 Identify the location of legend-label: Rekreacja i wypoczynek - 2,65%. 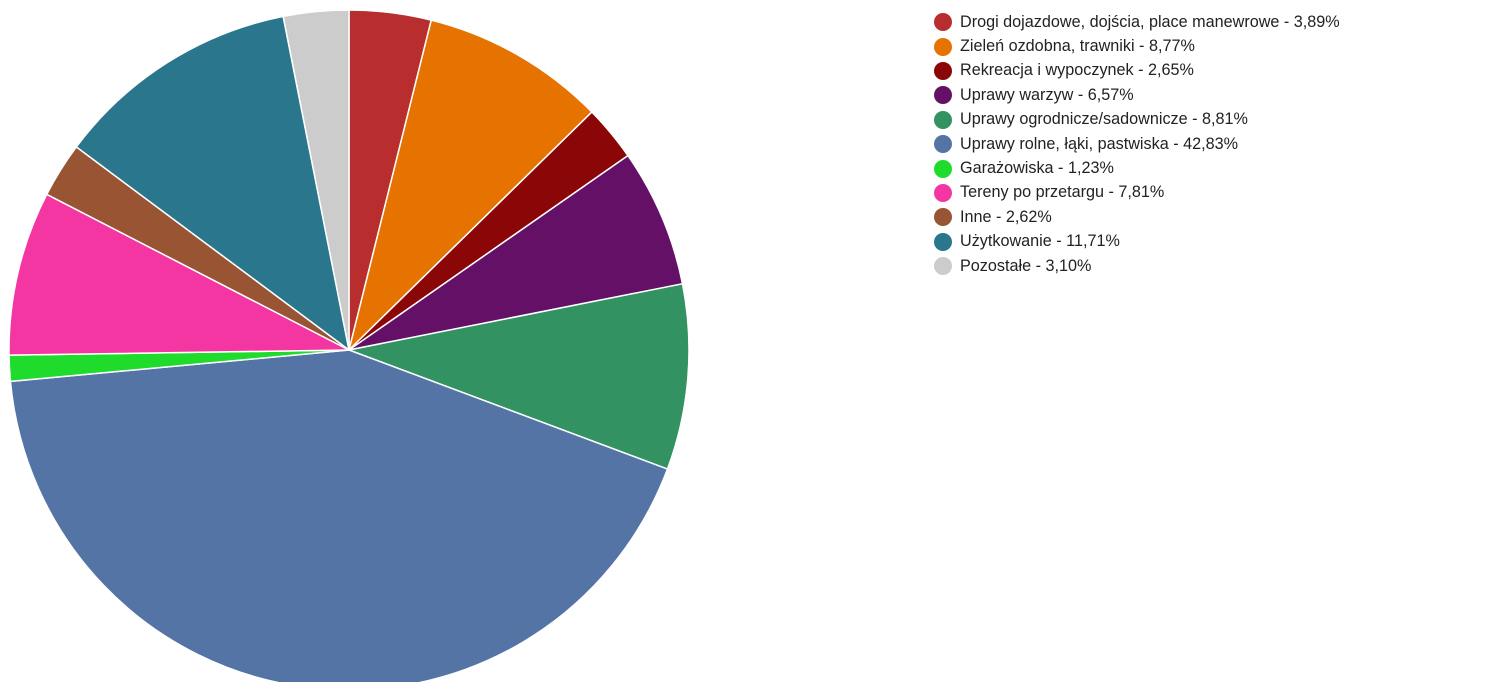
(1077, 70).